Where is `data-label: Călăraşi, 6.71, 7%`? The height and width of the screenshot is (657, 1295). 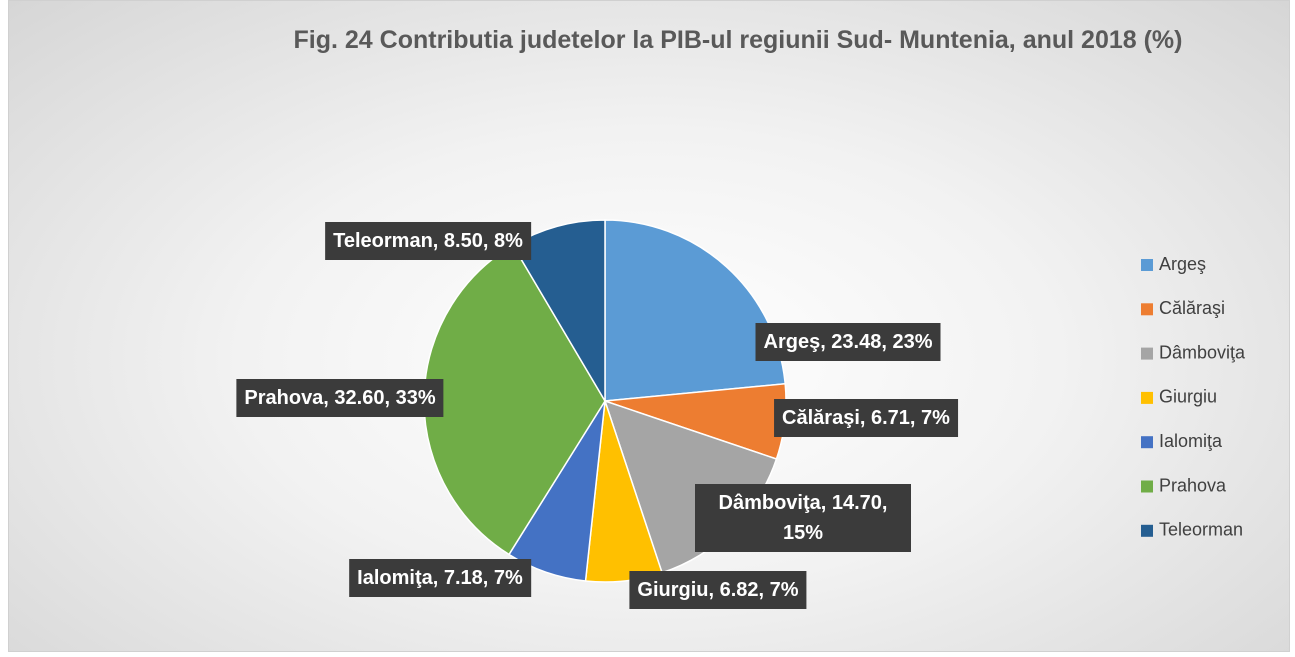 data-label: Călăraşi, 6.71, 7% is located at coordinates (866, 418).